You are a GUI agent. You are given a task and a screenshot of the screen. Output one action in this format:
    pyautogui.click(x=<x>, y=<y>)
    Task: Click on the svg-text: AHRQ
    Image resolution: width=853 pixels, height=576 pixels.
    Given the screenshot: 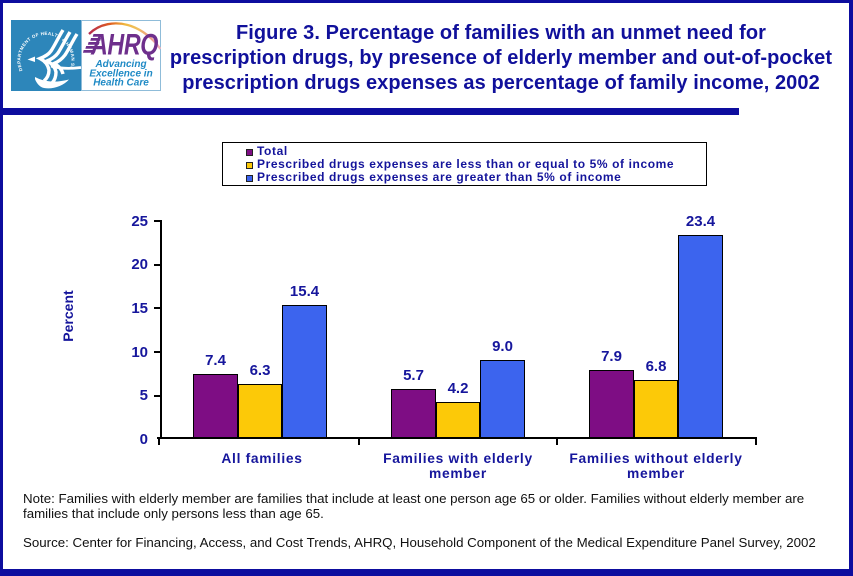 What is the action you would take?
    pyautogui.click(x=124, y=44)
    